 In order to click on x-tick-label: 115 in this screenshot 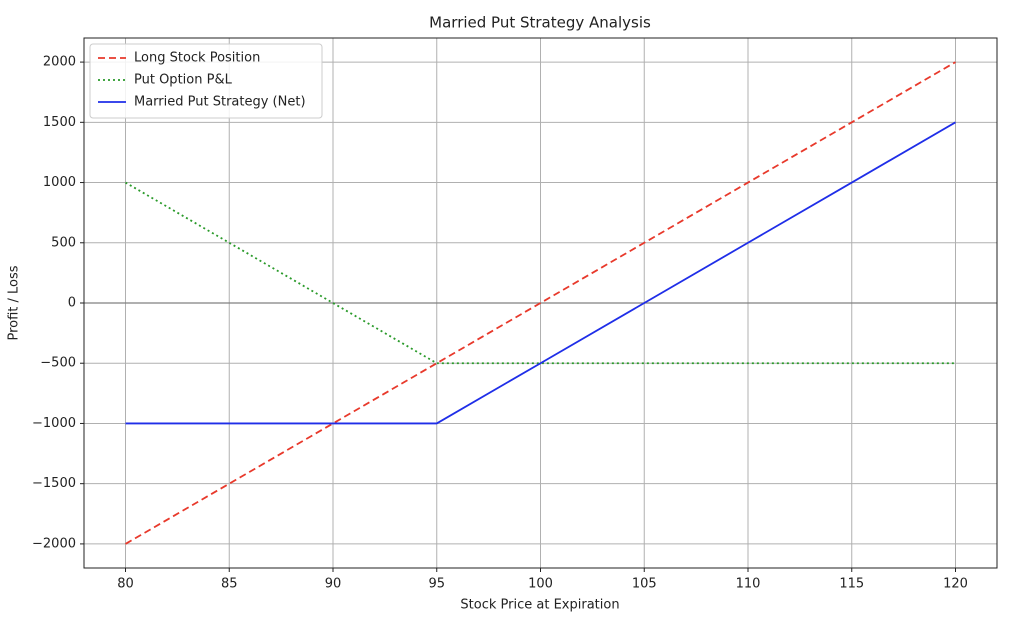, I will do `click(851, 584)`.